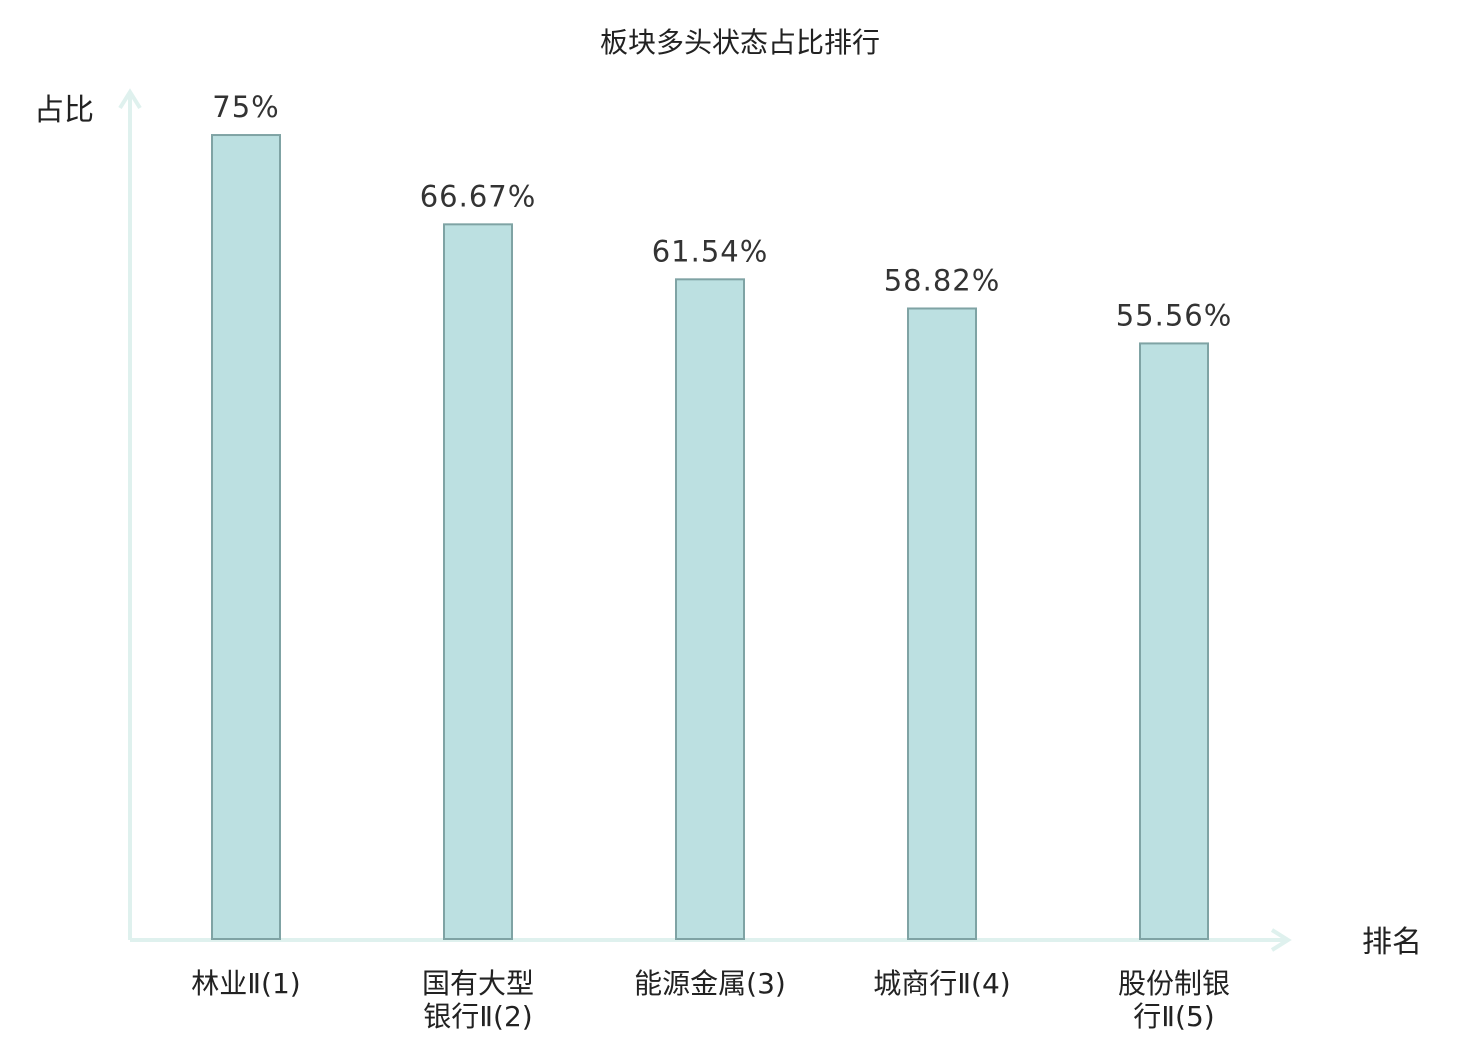  Describe the element at coordinates (1173, 1016) in the screenshot. I see `category-tick-label: 行Ⅱ(5)` at that location.